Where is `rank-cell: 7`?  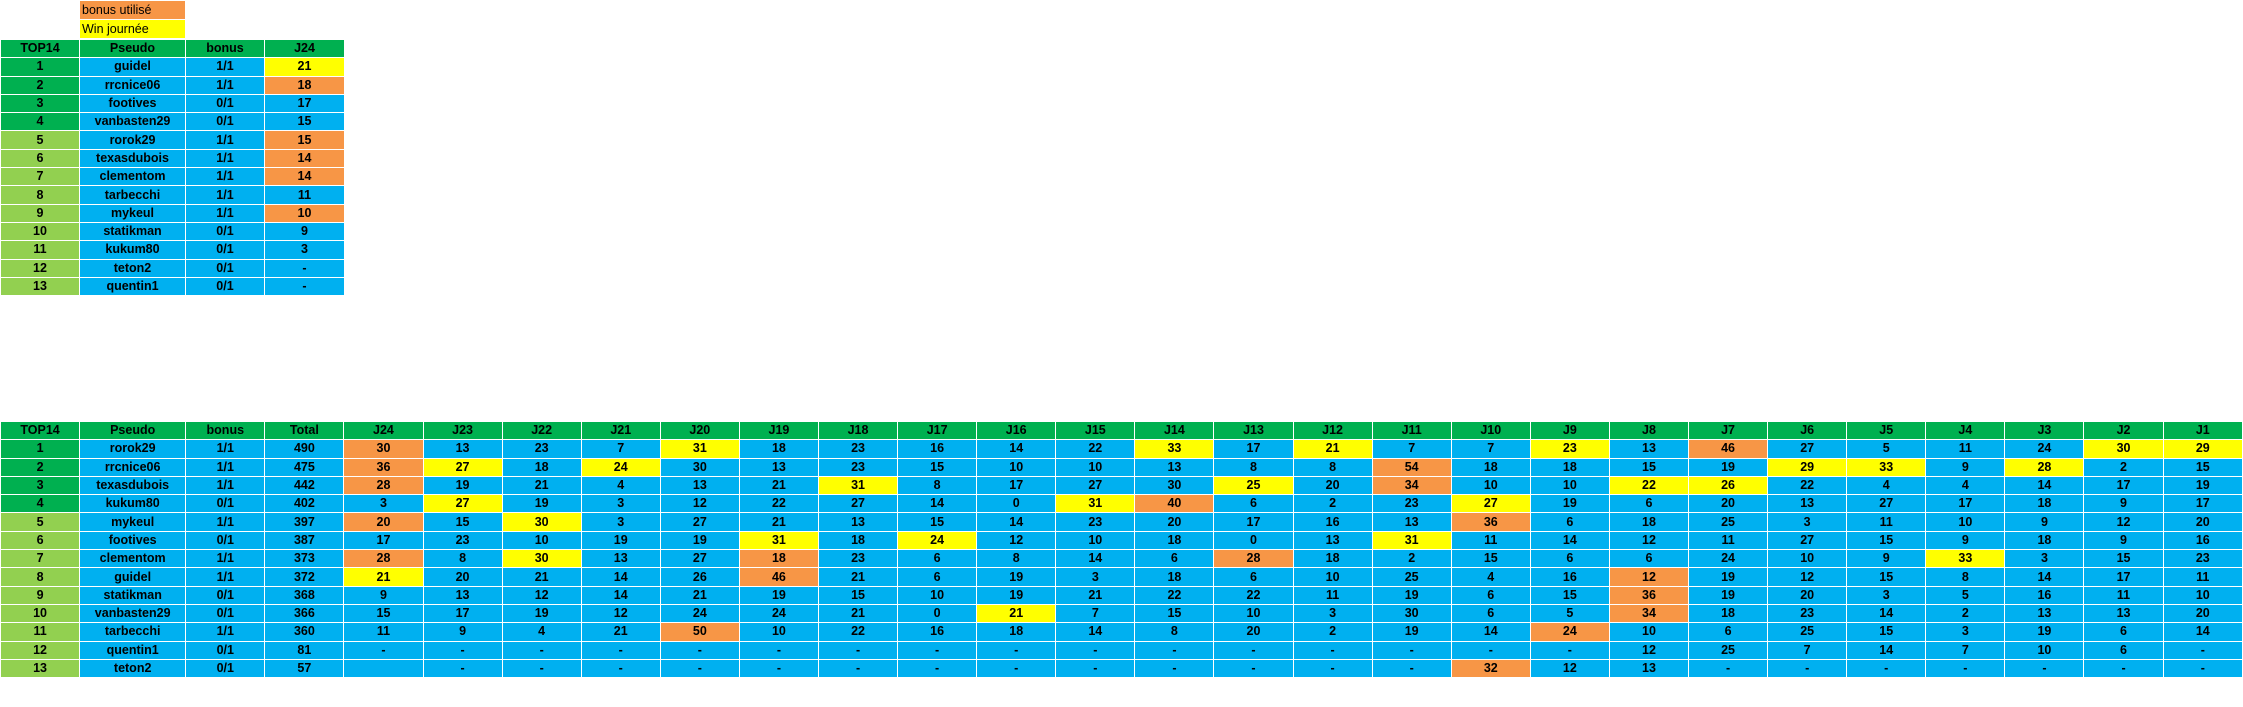 rank-cell: 7 is located at coordinates (40, 559).